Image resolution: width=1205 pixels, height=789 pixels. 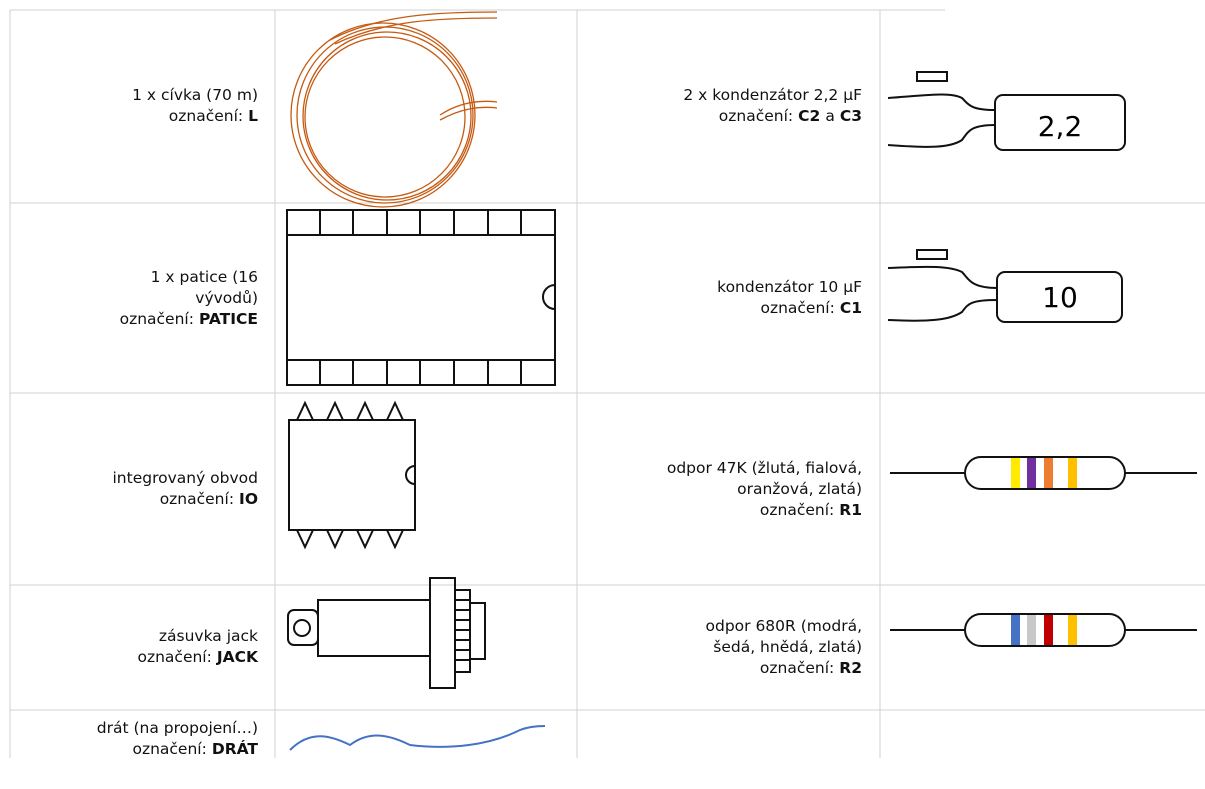 What do you see at coordinates (352, 475) in the screenshot?
I see `ic` at bounding box center [352, 475].